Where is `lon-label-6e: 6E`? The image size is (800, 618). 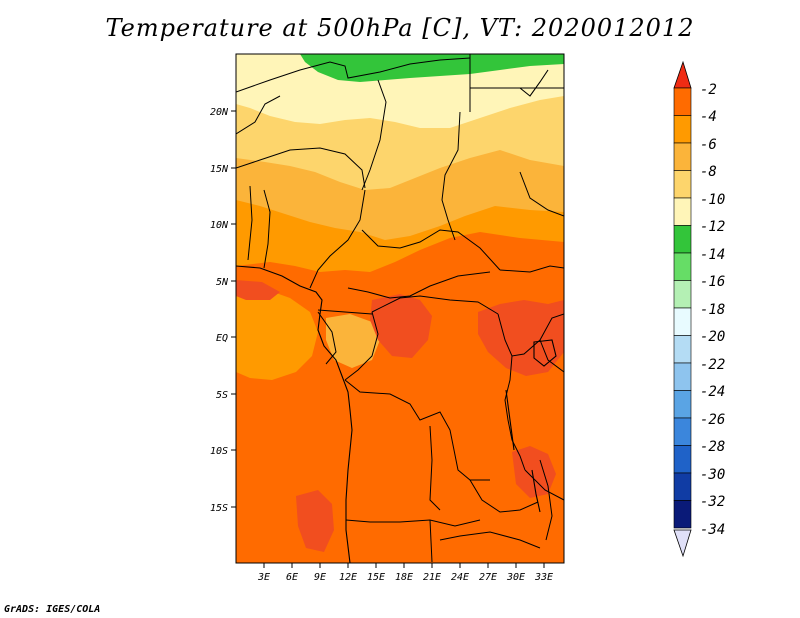 lon-label-6e: 6E is located at coordinates (292, 577).